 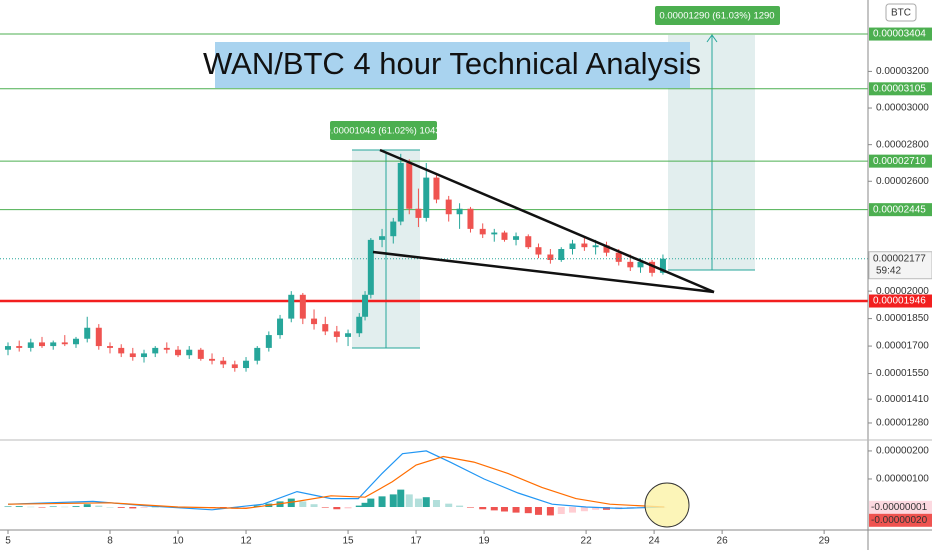 What do you see at coordinates (712, 38) in the screenshot?
I see `arrow-head` at bounding box center [712, 38].